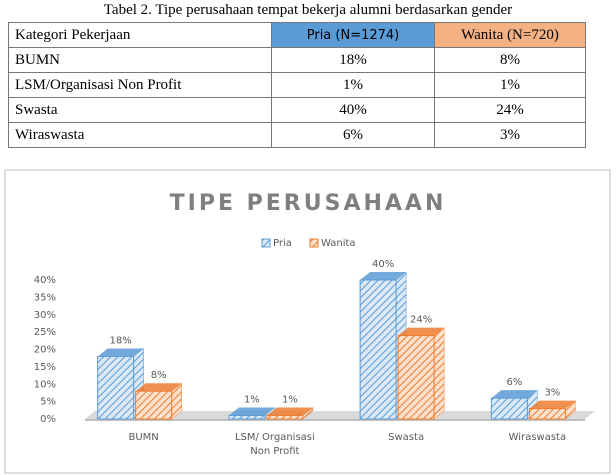 The width and height of the screenshot is (616, 475). I want to click on table-cell: Wiraswasta, so click(140, 135).